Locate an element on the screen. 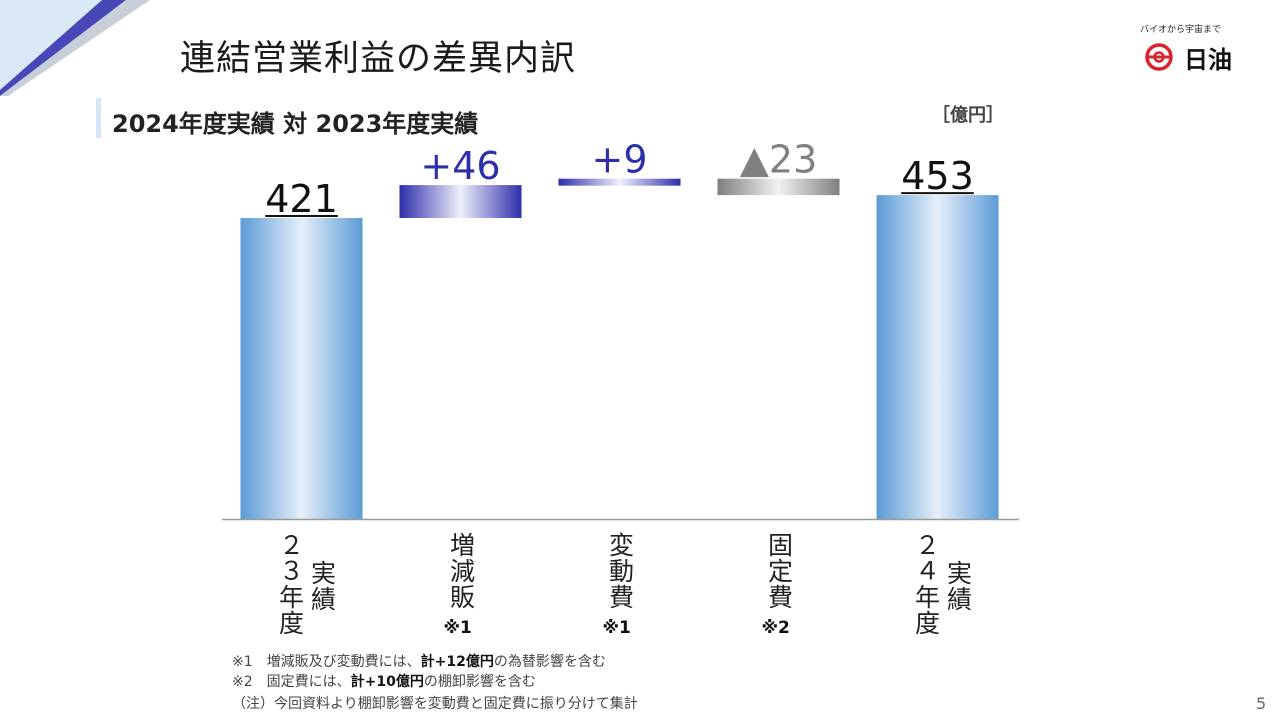  footnote-1: ※1 増減販及び変動費には、計+12億円の為替影響を含む is located at coordinates (419, 661).